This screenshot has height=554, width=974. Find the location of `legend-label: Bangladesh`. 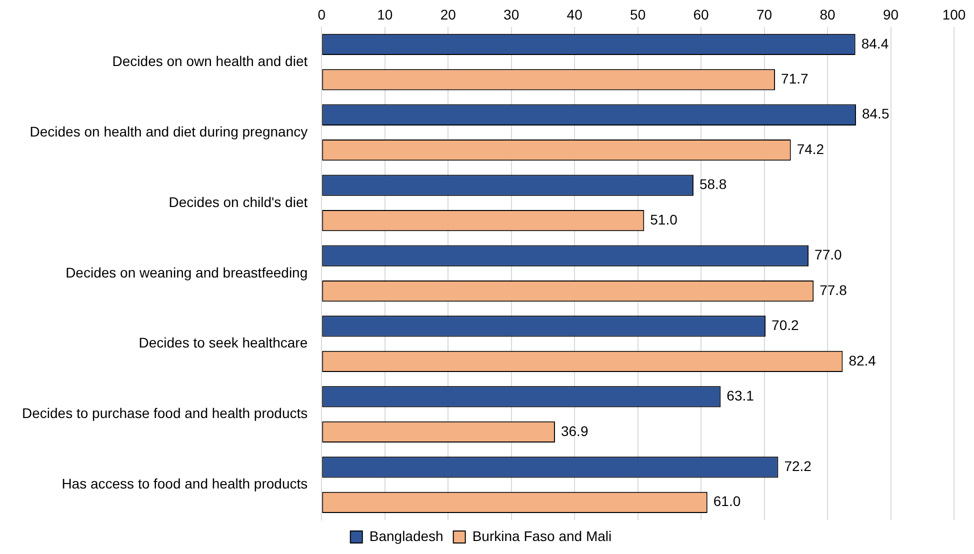

legend-label: Bangladesh is located at coordinates (406, 536).